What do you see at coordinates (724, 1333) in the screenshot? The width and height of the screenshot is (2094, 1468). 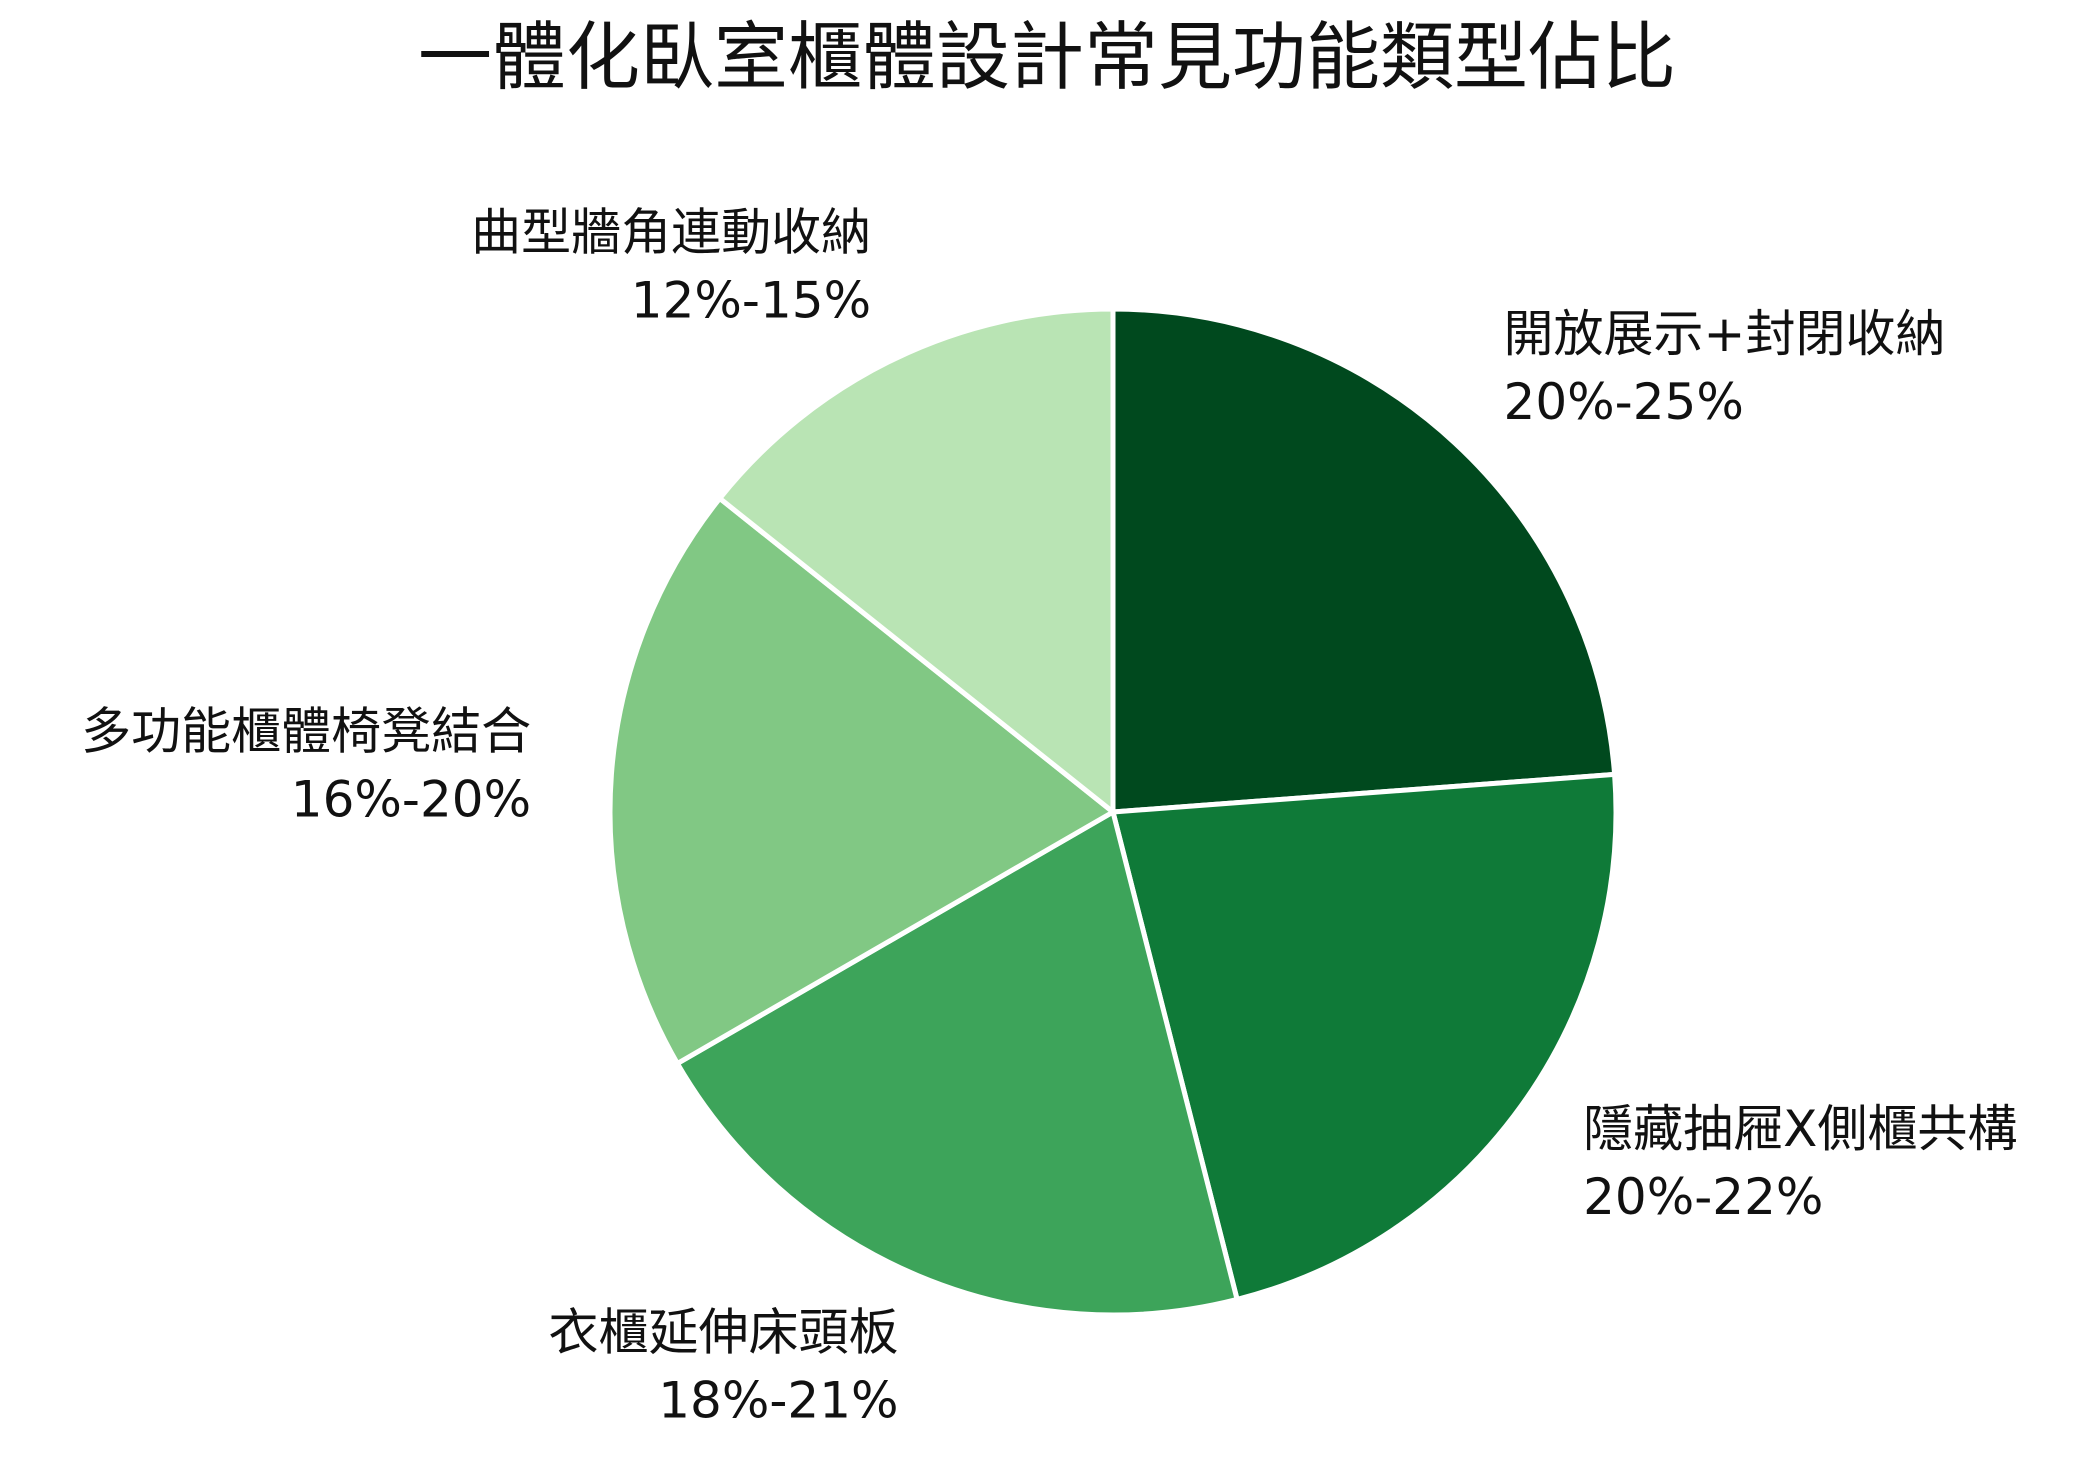 I see `slice-label: 衣櫃延伸床頭板` at bounding box center [724, 1333].